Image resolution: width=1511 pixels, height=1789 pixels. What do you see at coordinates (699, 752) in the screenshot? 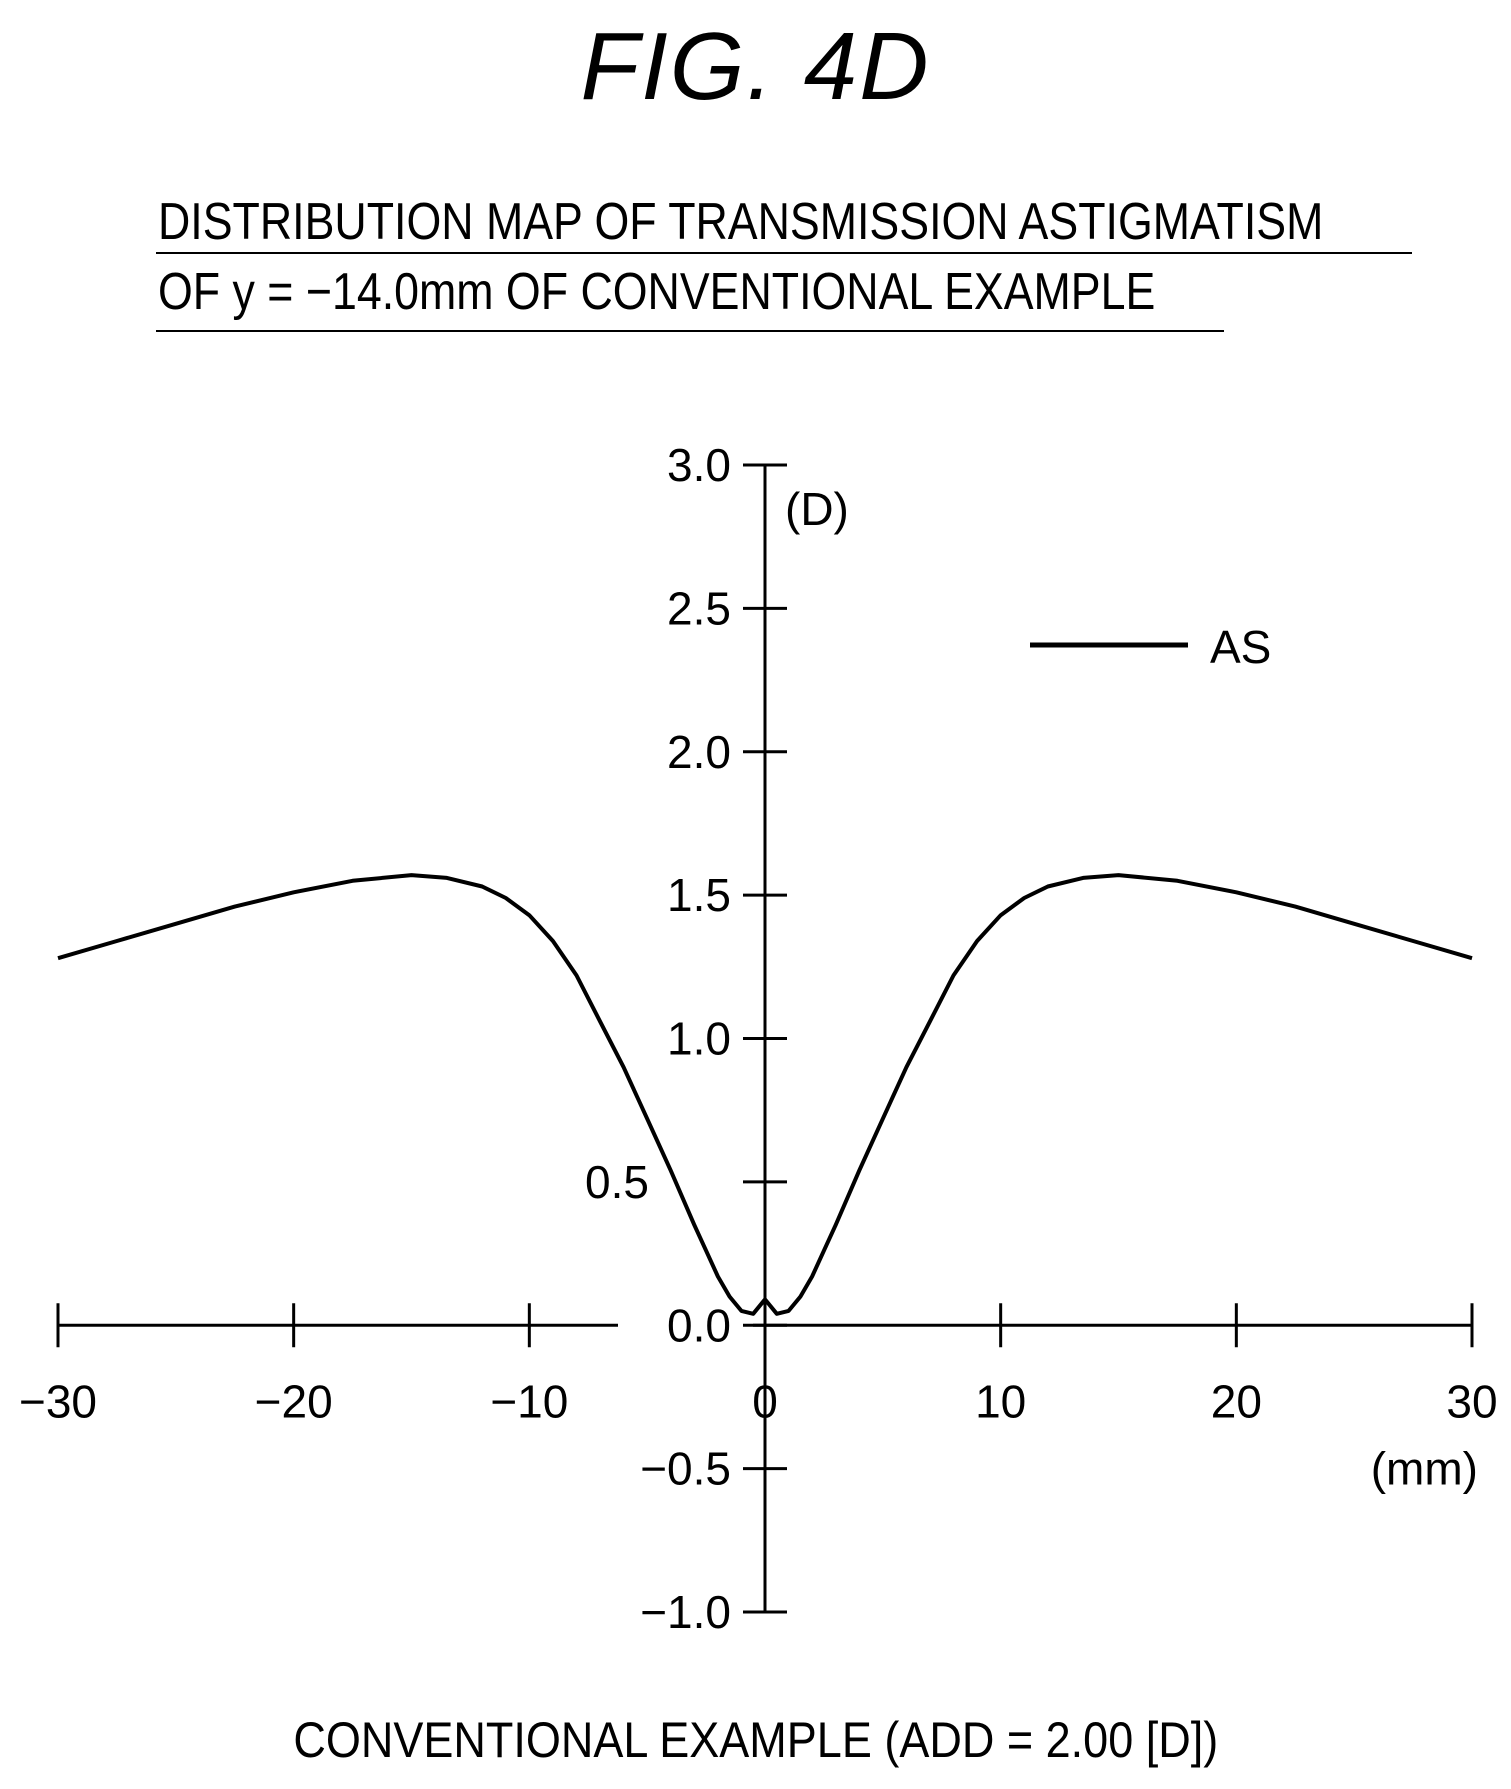
I see `y-tick-label: 2.0` at bounding box center [699, 752].